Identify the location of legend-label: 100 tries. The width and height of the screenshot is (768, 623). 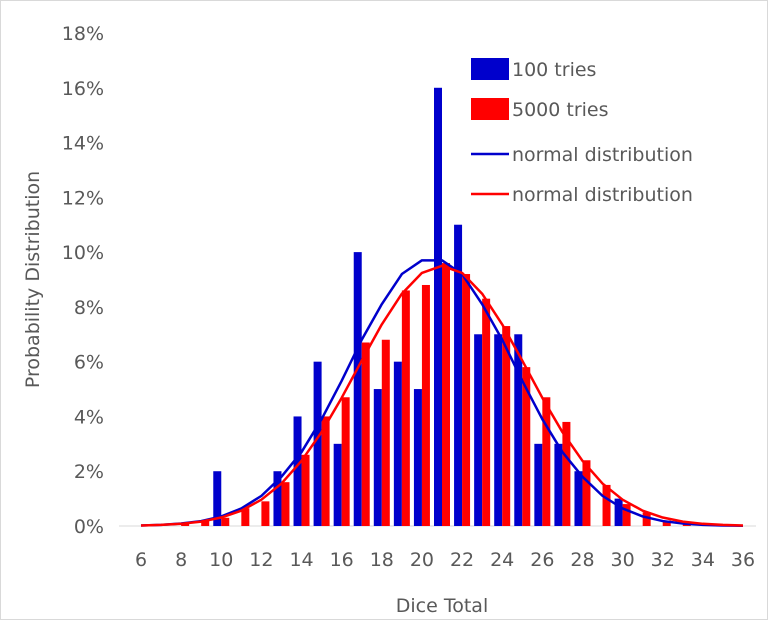
(554, 70).